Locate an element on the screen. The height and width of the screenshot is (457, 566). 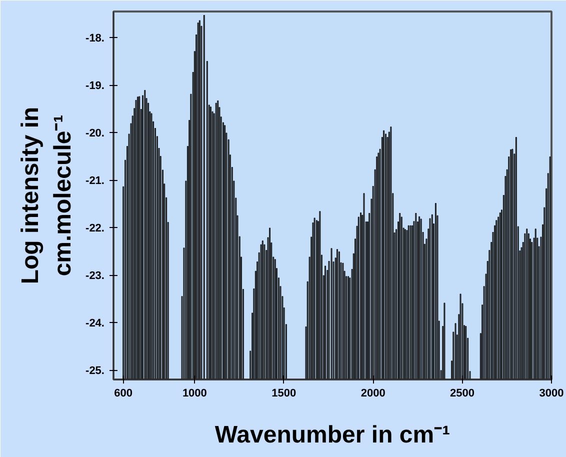
x-tick-label: 2000 is located at coordinates (373, 394).